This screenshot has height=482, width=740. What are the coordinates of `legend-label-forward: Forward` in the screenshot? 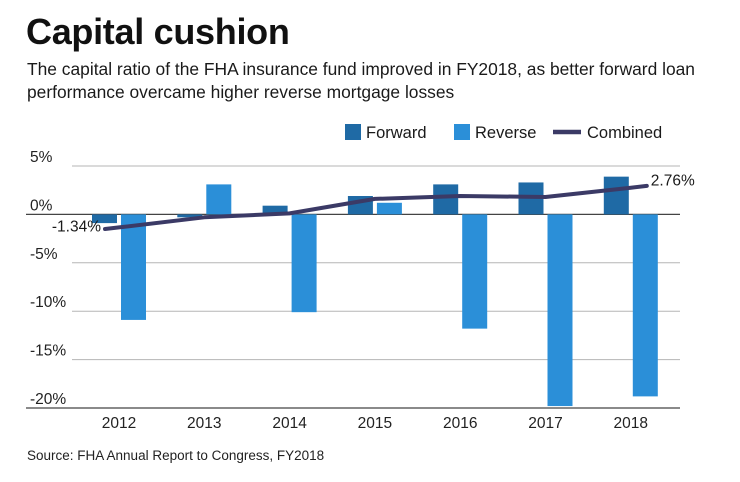 It's located at (396, 133).